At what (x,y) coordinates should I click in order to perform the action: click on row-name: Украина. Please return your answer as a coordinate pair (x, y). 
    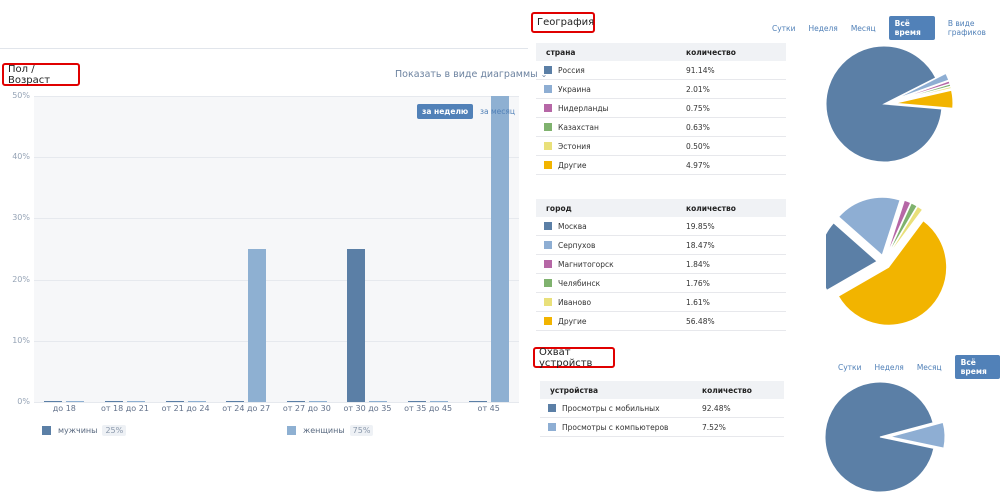
    Looking at the image, I should click on (611, 89).